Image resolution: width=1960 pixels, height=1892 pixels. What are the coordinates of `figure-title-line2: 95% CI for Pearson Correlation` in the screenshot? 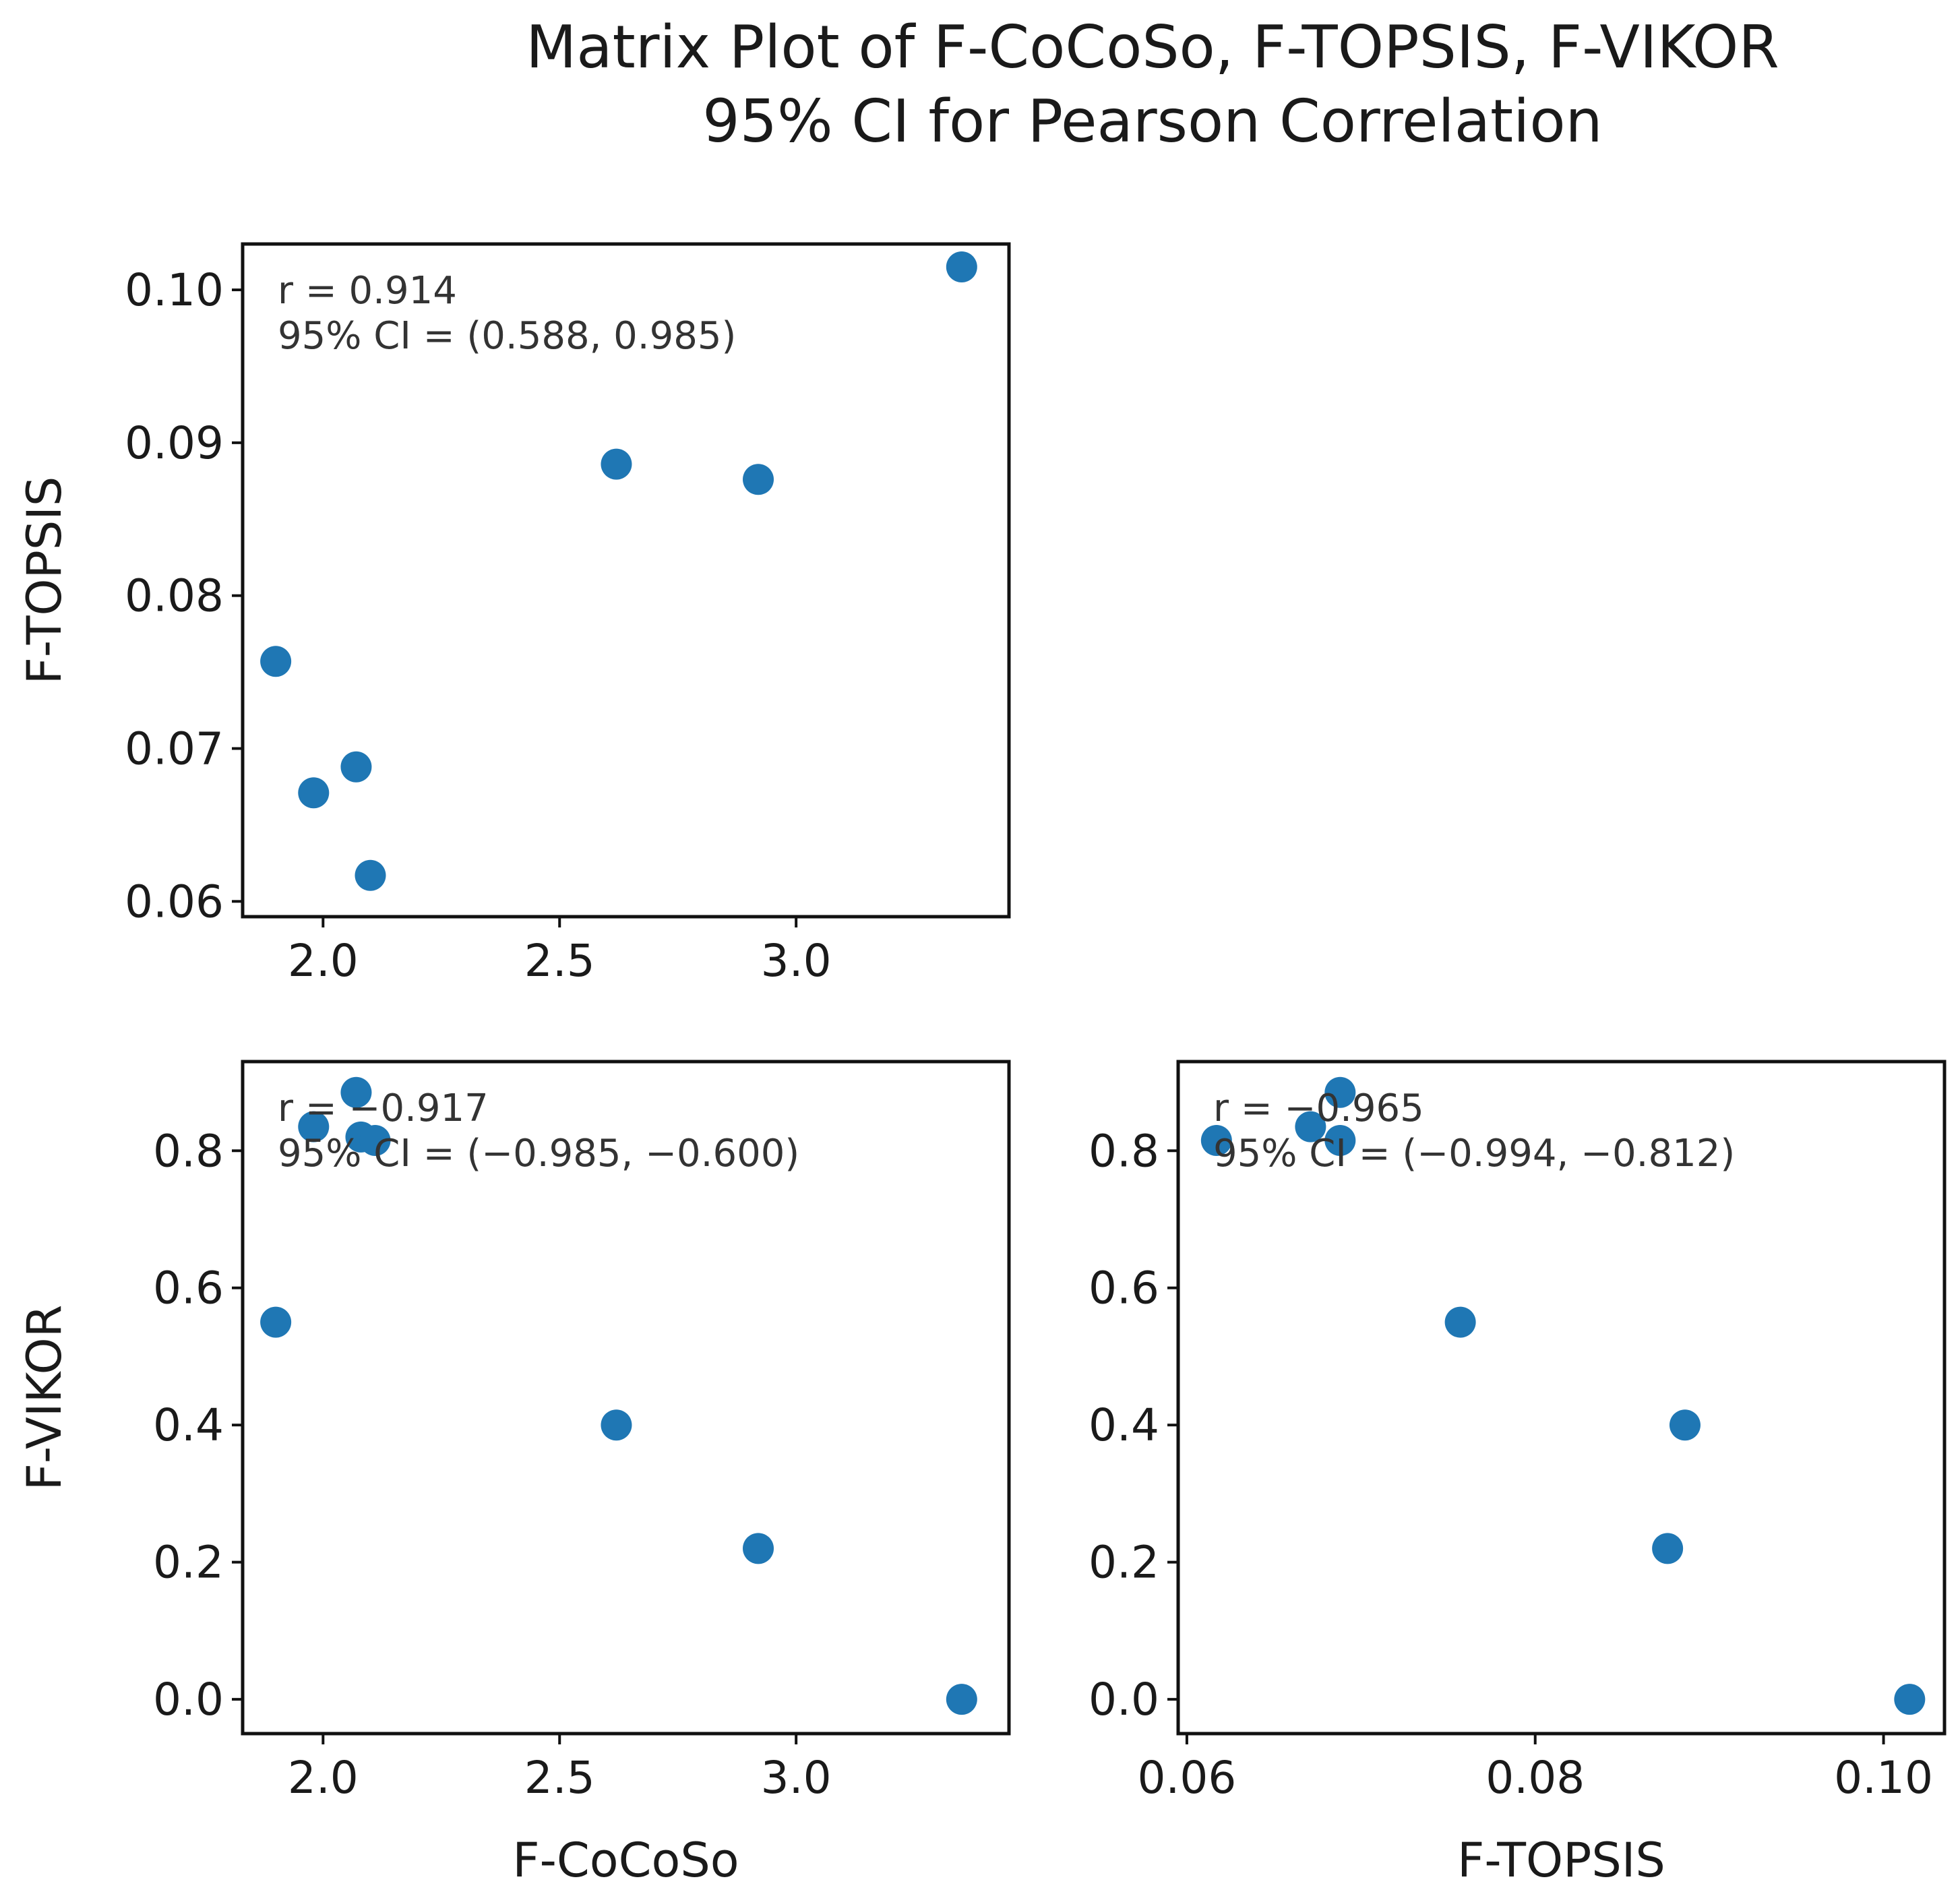 It's located at (1152, 122).